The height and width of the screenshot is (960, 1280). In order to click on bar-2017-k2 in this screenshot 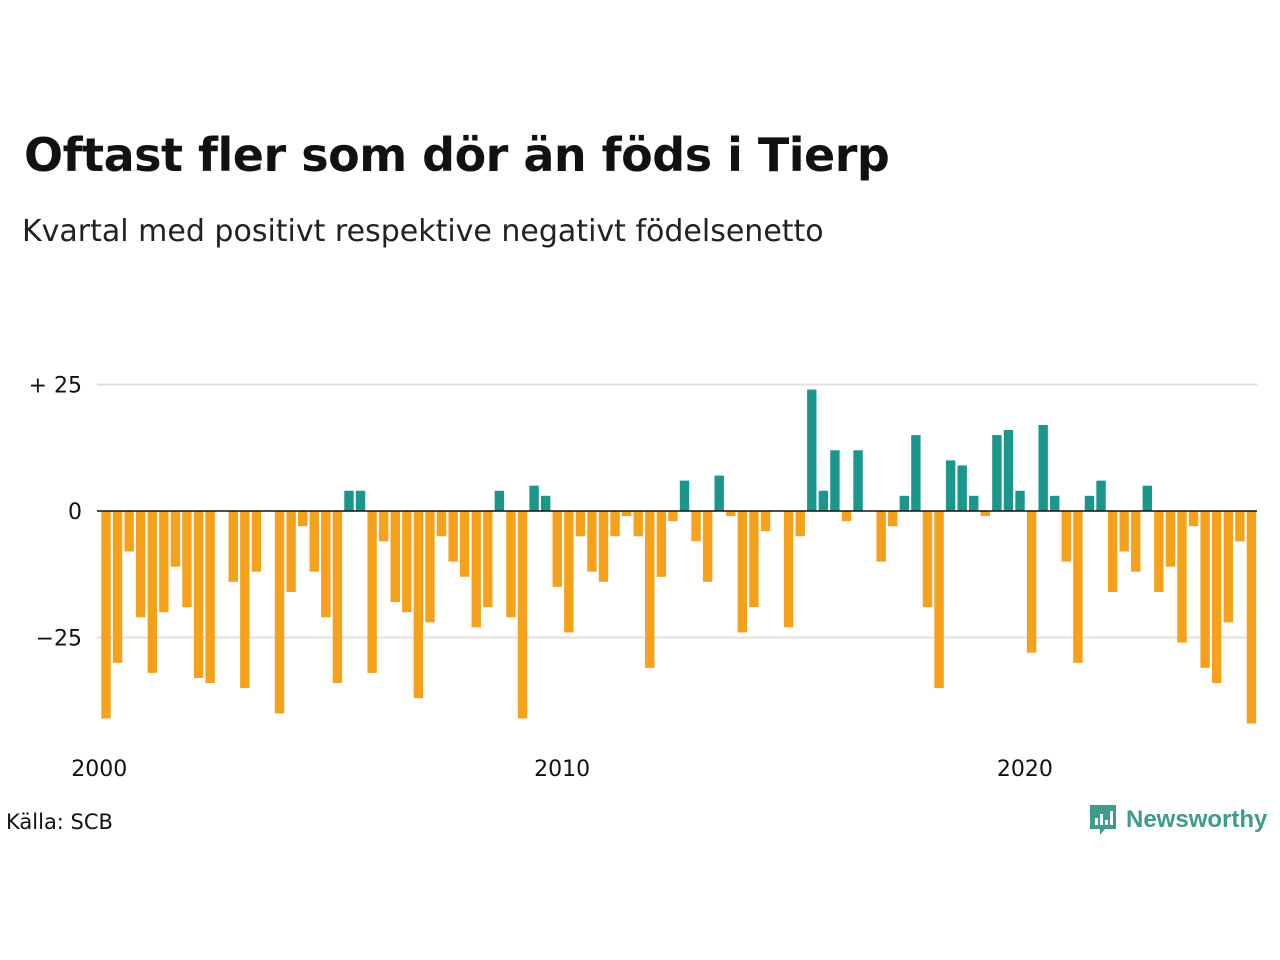, I will do `click(904, 503)`.